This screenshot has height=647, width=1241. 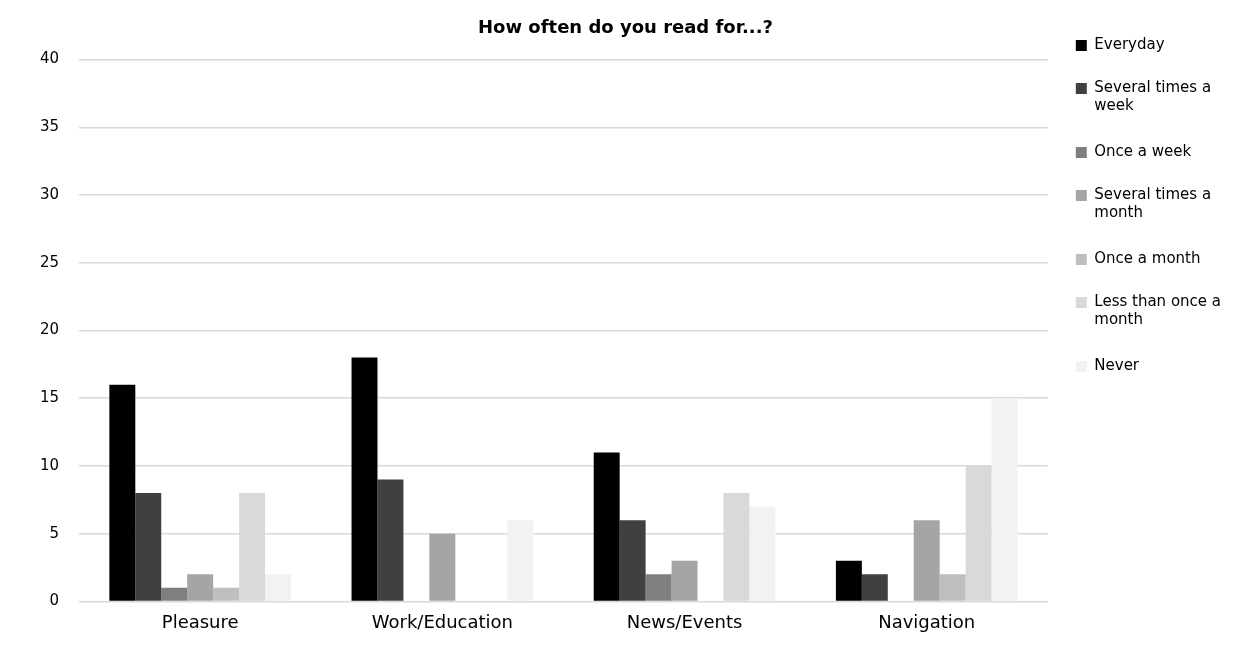 I want to click on legend-label: Once a week, so click(x=1143, y=151).